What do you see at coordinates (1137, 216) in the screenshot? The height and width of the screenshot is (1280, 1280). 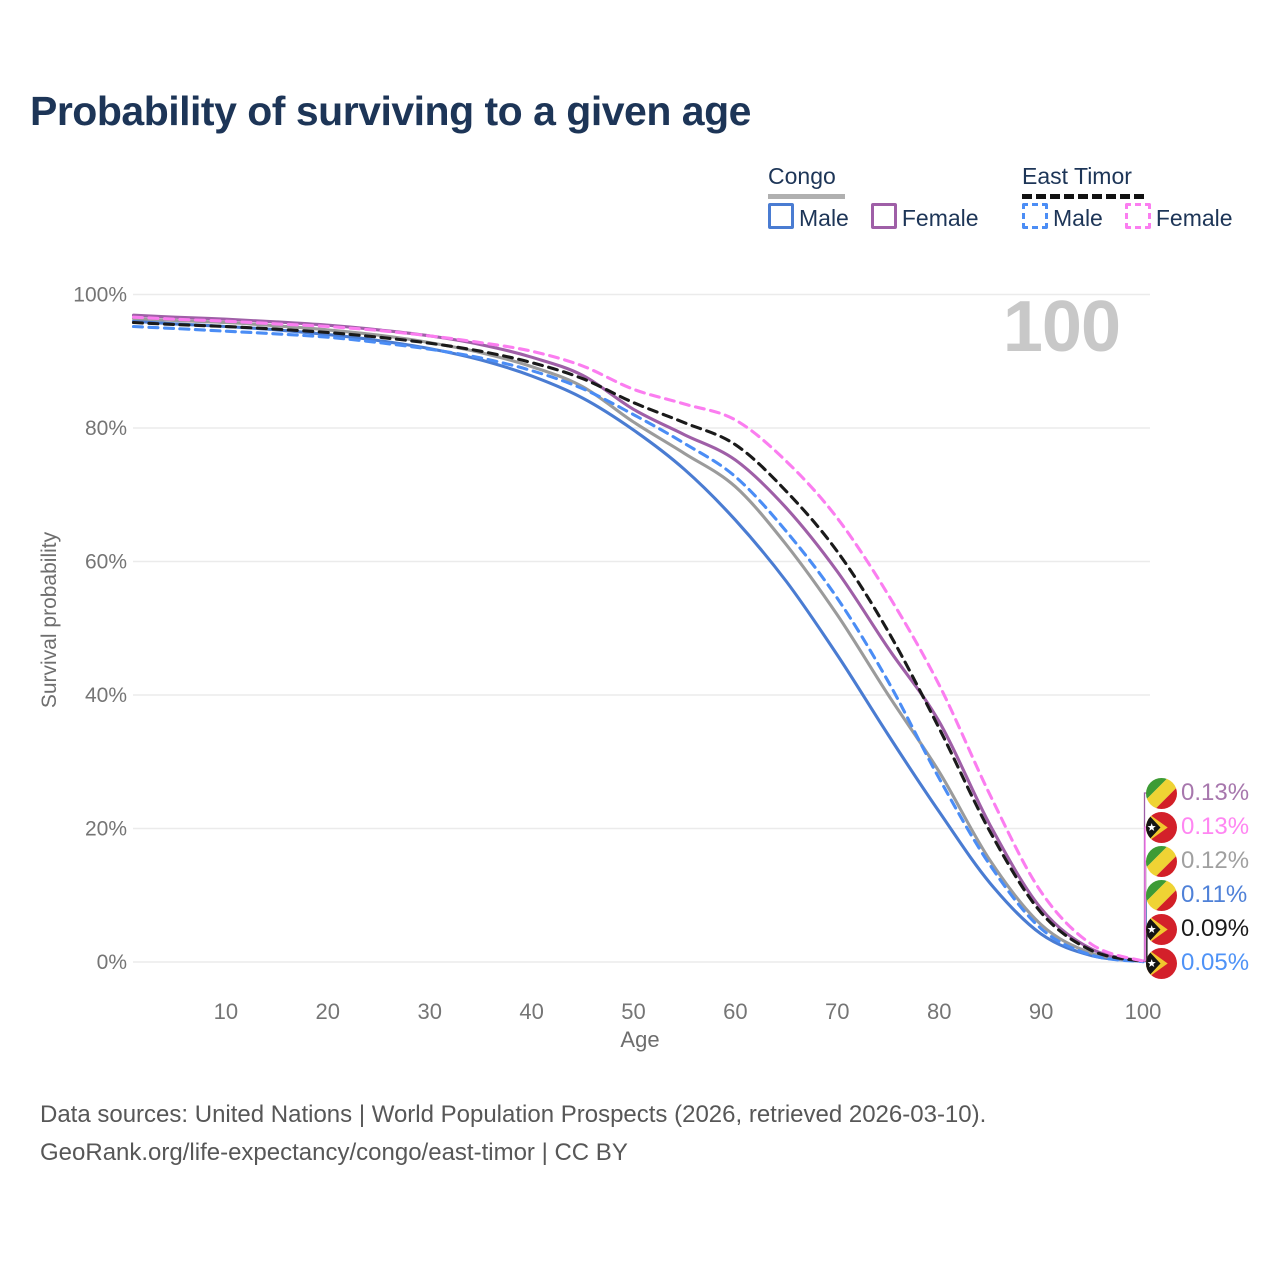 I see `legend-swatch-east-timor-female` at bounding box center [1137, 216].